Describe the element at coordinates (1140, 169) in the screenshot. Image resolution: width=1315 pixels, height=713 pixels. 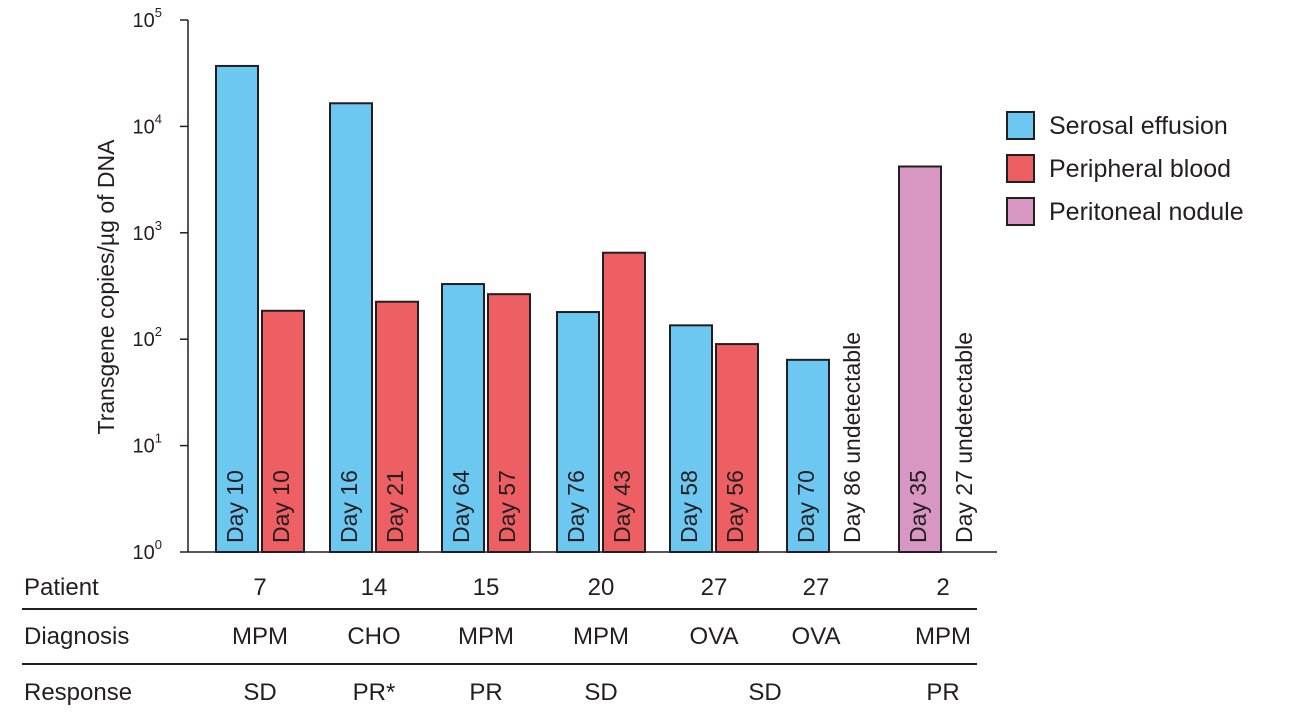
I see `legend-label: Peripheral blood` at that location.